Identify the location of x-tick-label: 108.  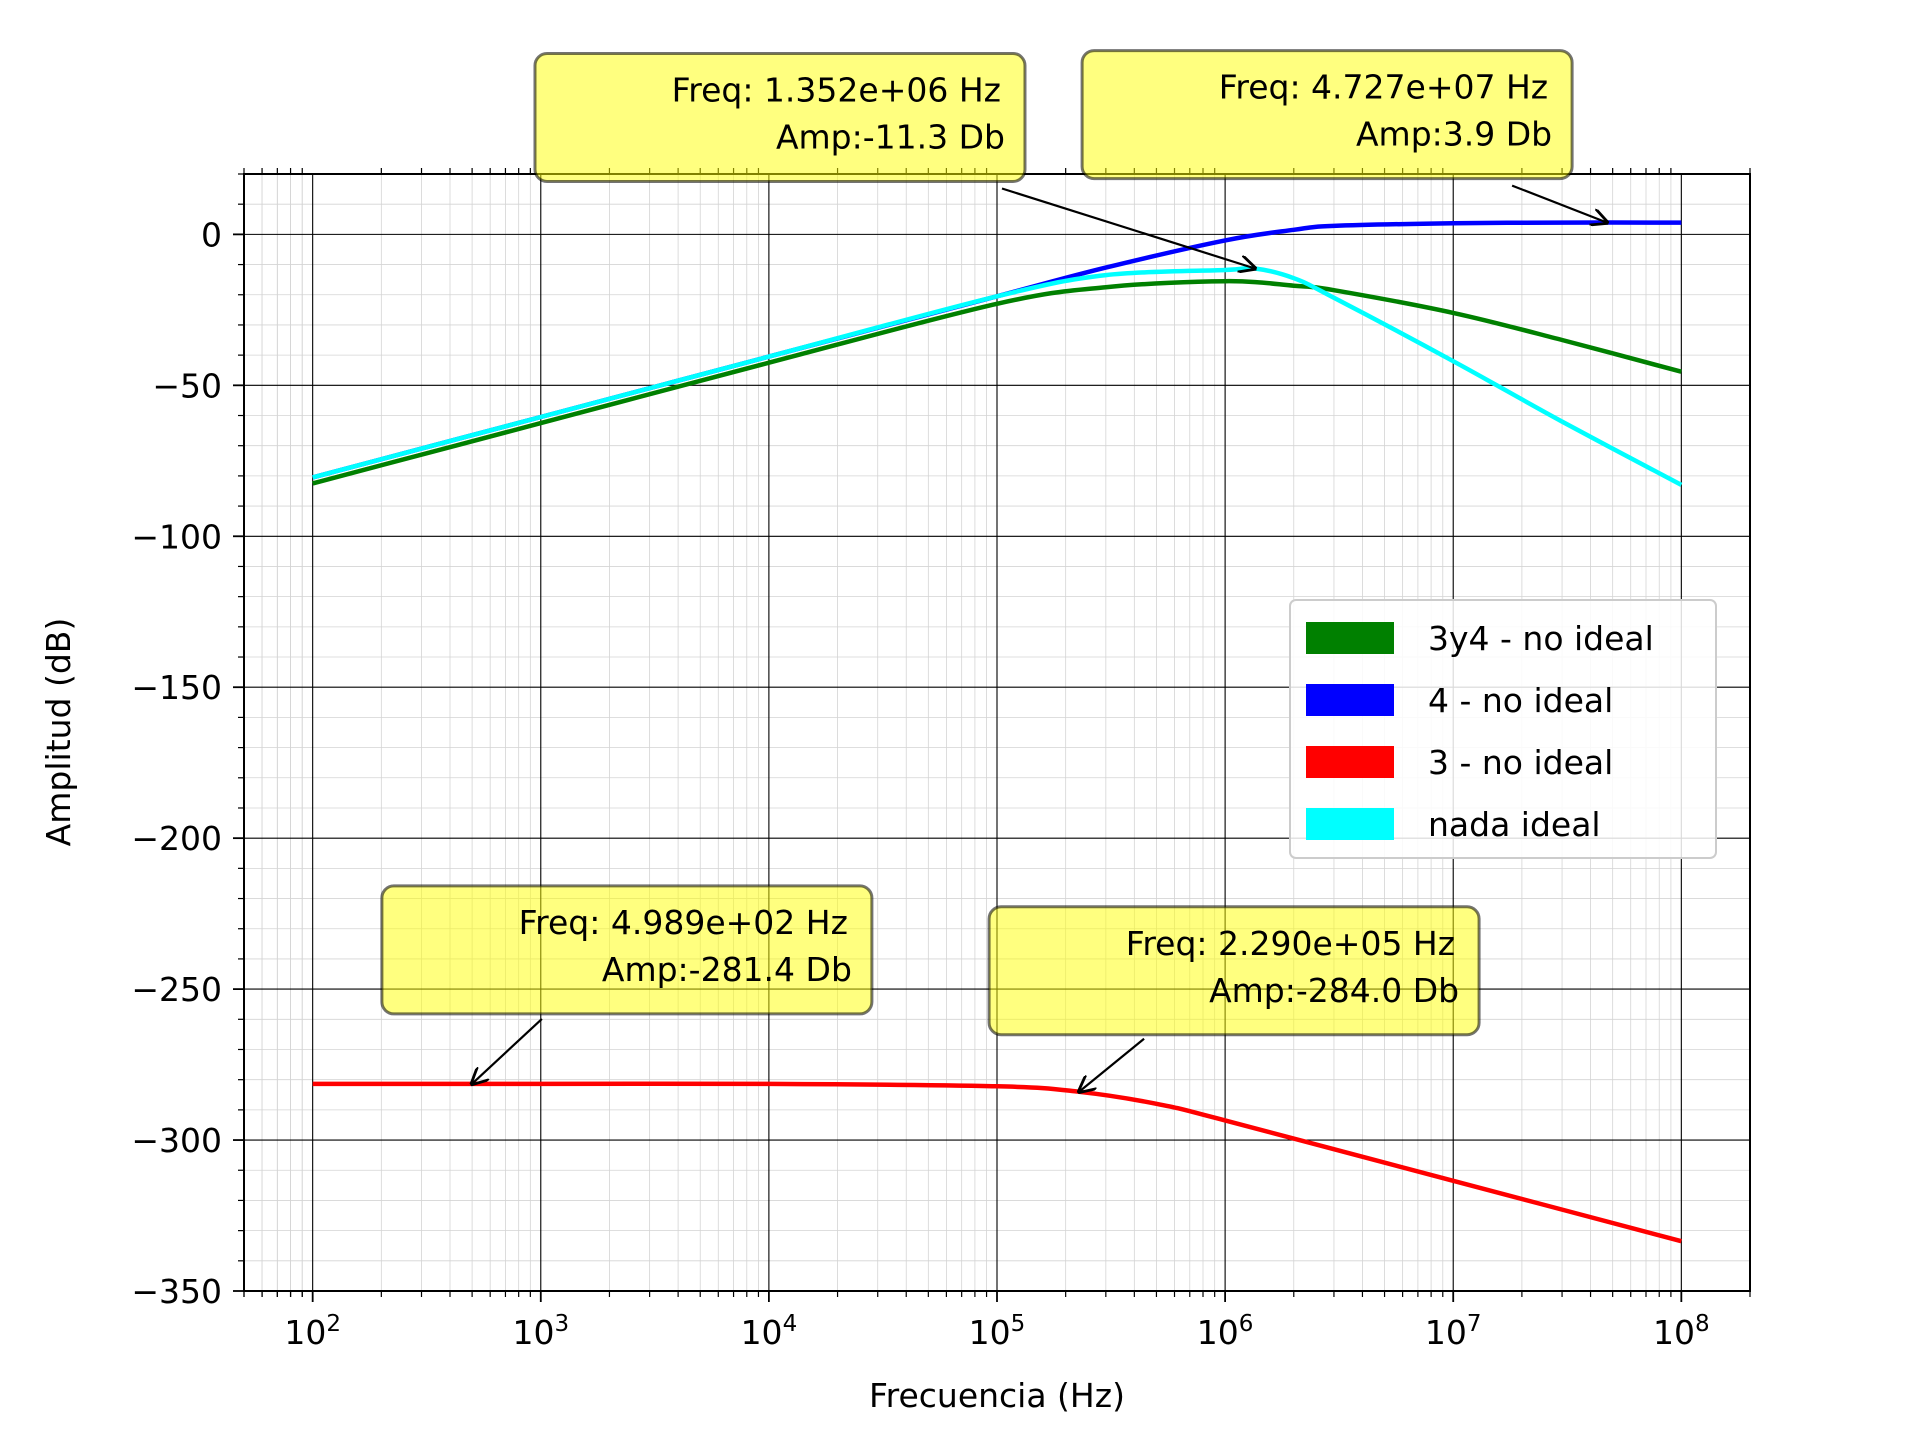
(1681, 1331).